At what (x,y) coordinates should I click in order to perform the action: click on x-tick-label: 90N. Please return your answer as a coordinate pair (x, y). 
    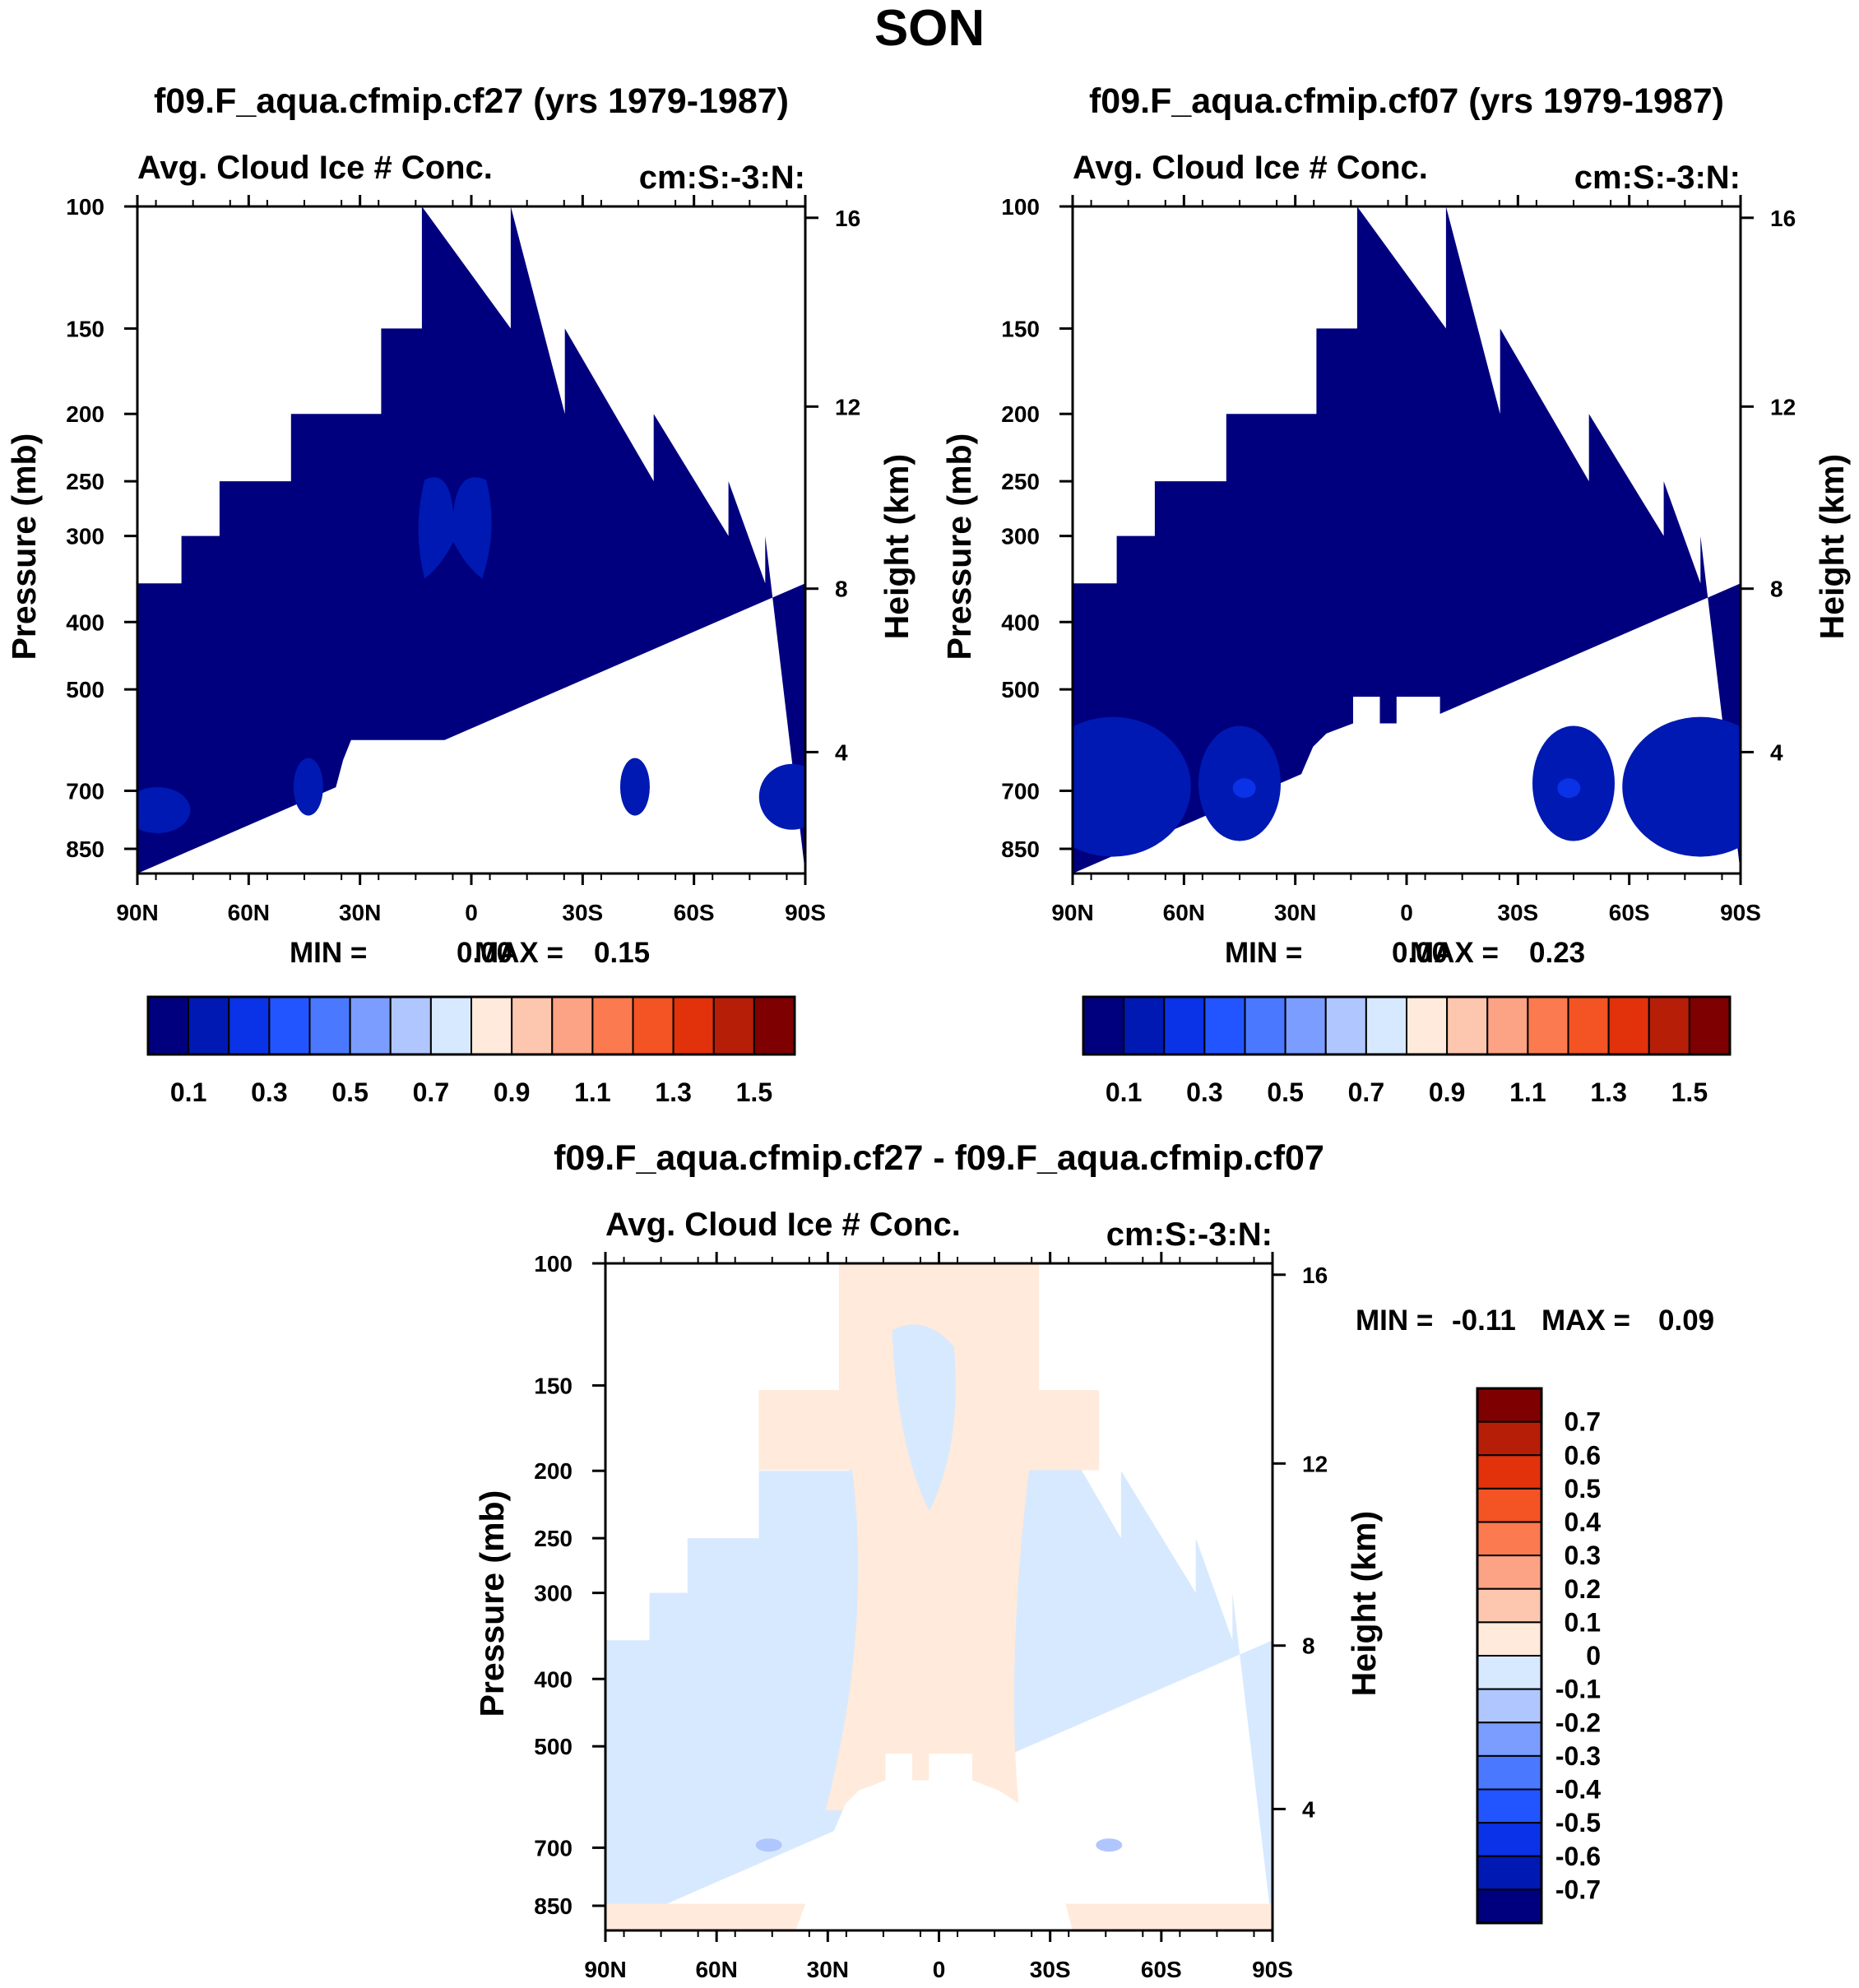
    Looking at the image, I should click on (1072, 913).